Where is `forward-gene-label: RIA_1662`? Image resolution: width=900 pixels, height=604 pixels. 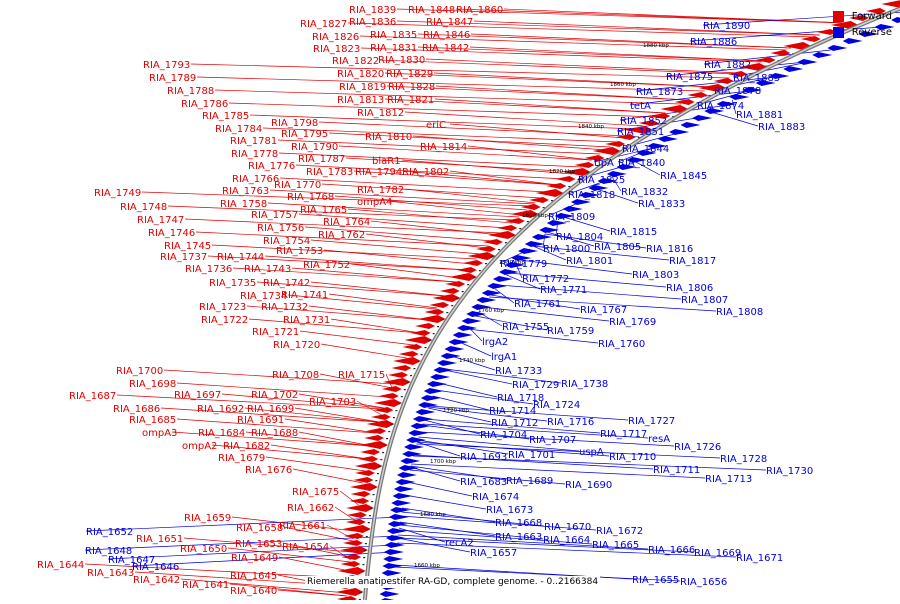
forward-gene-label: RIA_1662 is located at coordinates (310, 508).